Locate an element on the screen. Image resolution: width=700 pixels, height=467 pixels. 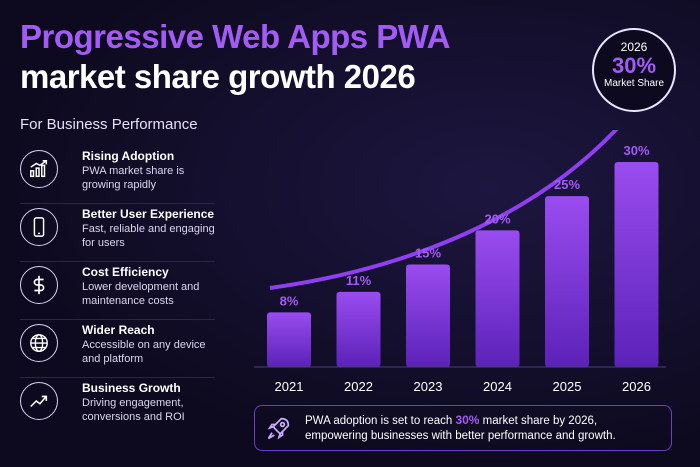
market-share-badge: 2026 30% Market Share is located at coordinates (634, 70).